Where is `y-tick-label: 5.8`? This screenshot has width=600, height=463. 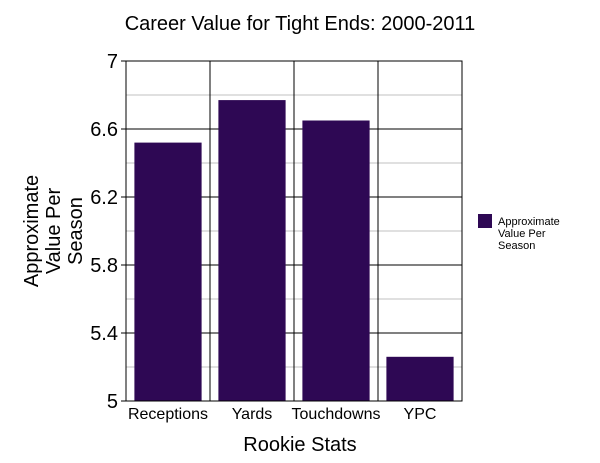 y-tick-label: 5.8 is located at coordinates (104, 266).